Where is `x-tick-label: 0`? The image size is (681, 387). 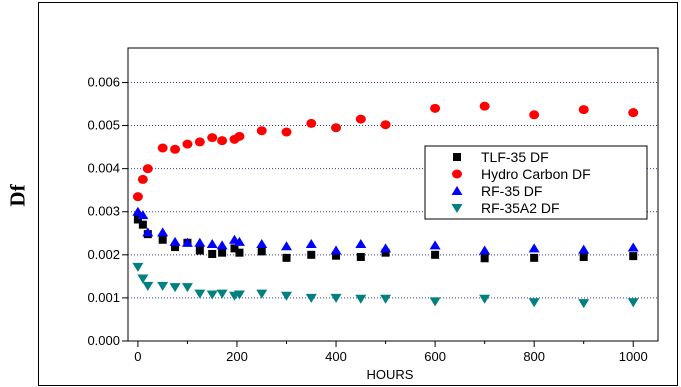 x-tick-label: 0 is located at coordinates (137, 356).